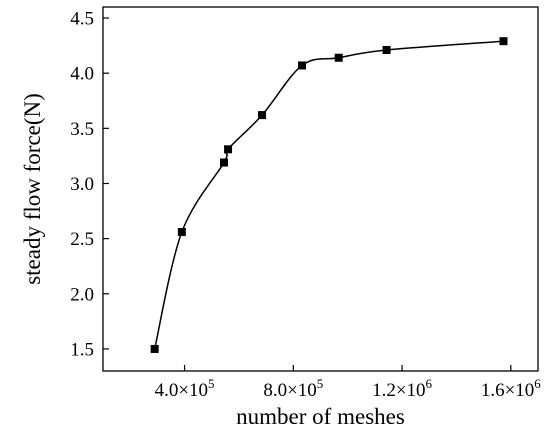 The height and width of the screenshot is (436, 550). I want to click on y-axis: 1.5 2.0 2.5 3.0 3.5 4.0 4.5, so click(89, 184).